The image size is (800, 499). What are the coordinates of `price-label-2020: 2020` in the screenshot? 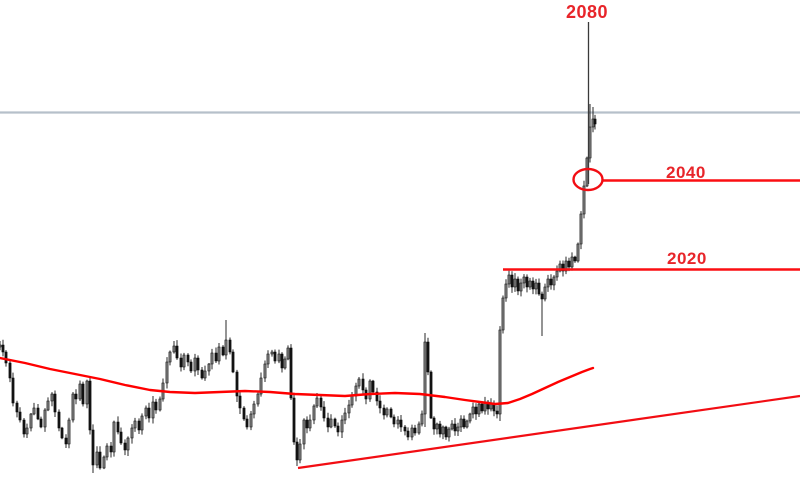 It's located at (687, 258).